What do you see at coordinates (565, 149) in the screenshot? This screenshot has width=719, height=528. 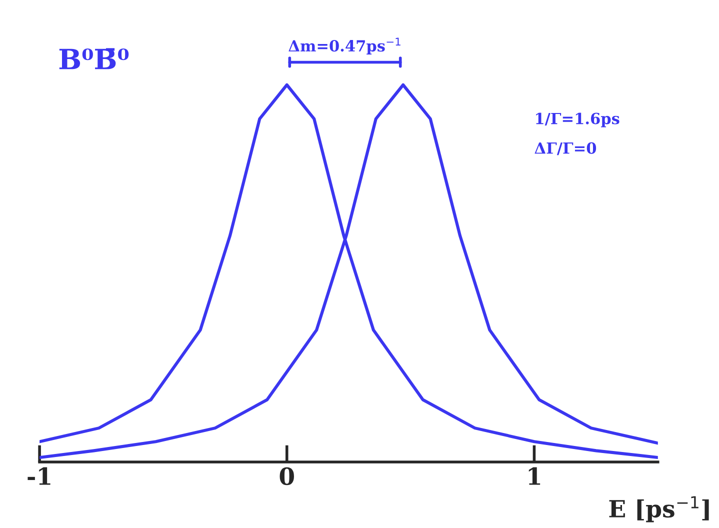 I see `annotation: ΔΓ/Γ=0` at bounding box center [565, 149].